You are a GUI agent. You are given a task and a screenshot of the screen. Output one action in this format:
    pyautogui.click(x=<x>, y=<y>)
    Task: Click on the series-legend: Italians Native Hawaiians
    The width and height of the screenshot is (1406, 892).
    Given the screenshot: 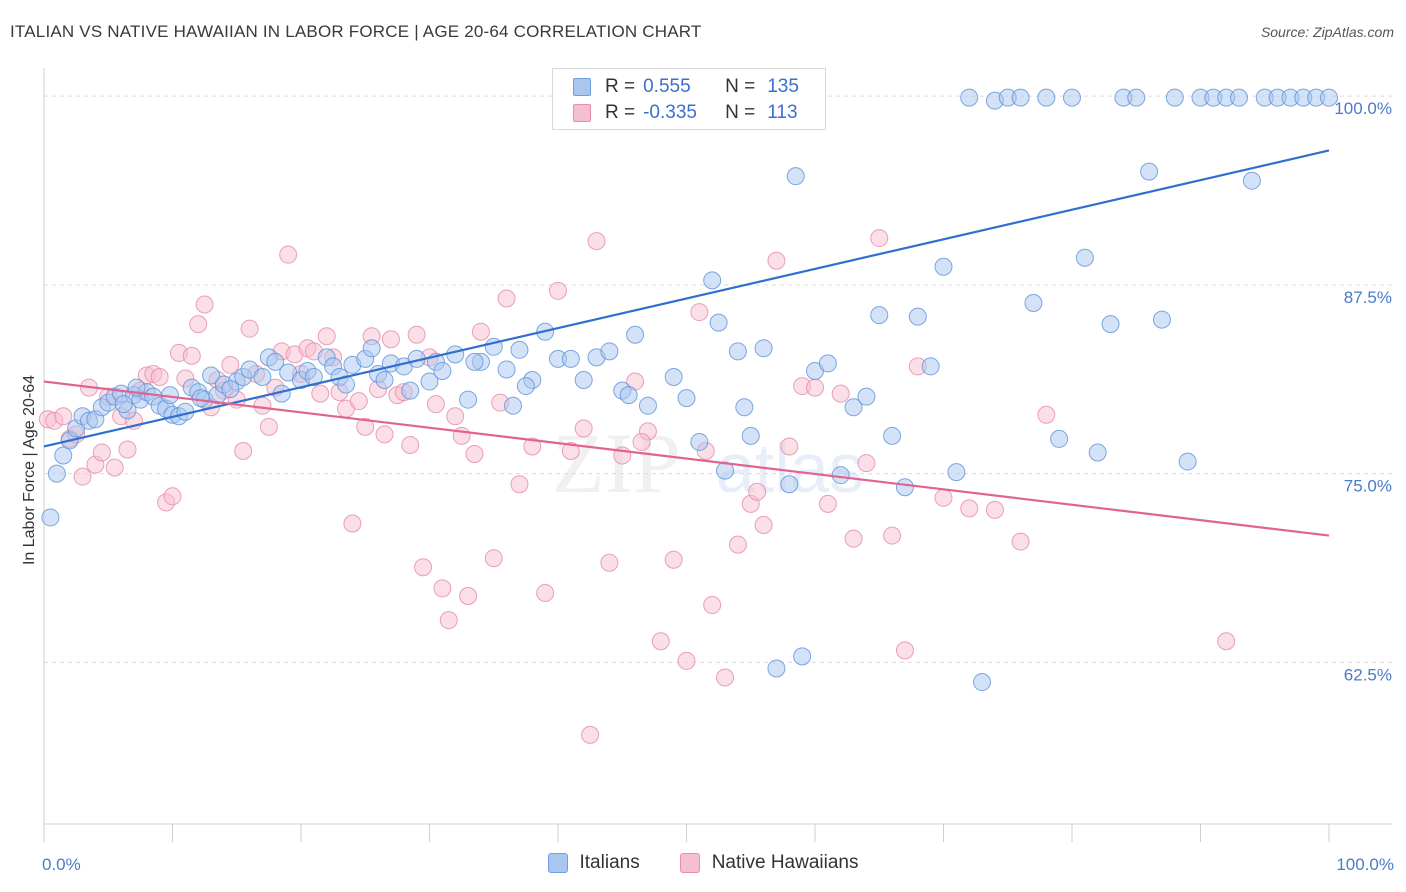 What is the action you would take?
    pyautogui.click(x=703, y=863)
    